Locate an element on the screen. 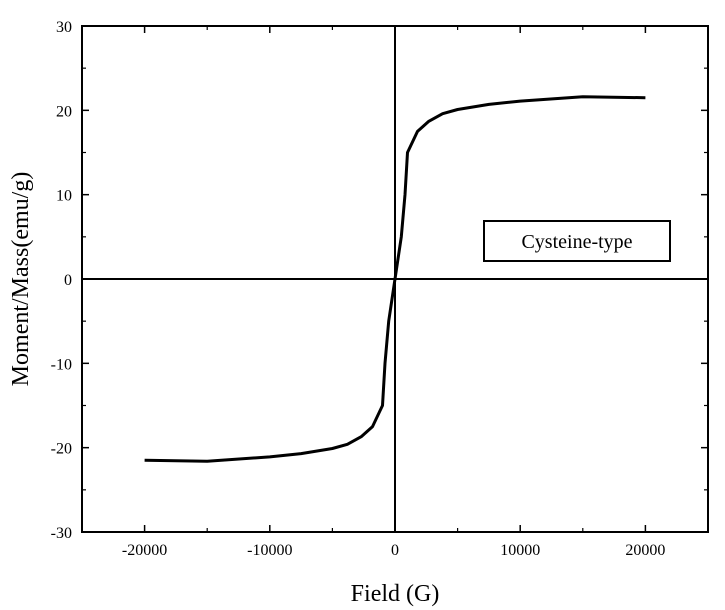 This screenshot has height=610, width=725. legend-box is located at coordinates (577, 241).